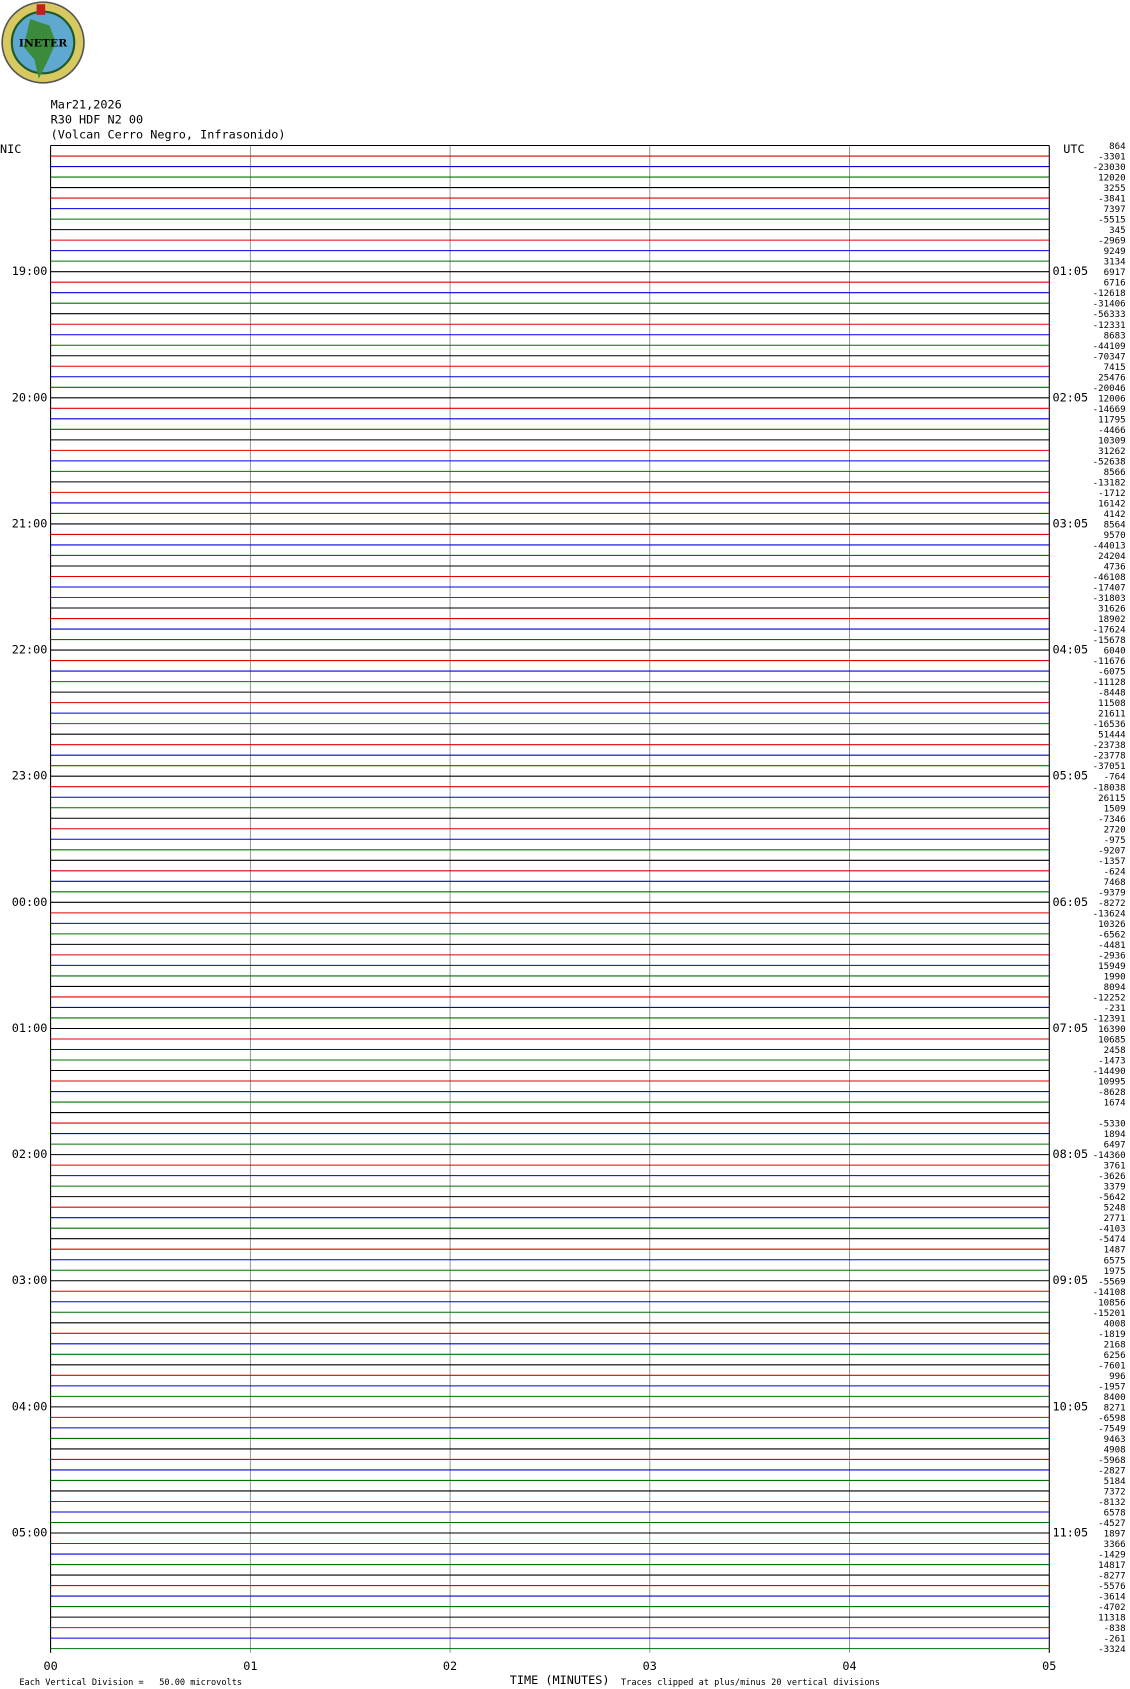 Image resolution: width=1130 pixels, height=1689 pixels. I want to click on trace-offset: -46108, so click(1109, 578).